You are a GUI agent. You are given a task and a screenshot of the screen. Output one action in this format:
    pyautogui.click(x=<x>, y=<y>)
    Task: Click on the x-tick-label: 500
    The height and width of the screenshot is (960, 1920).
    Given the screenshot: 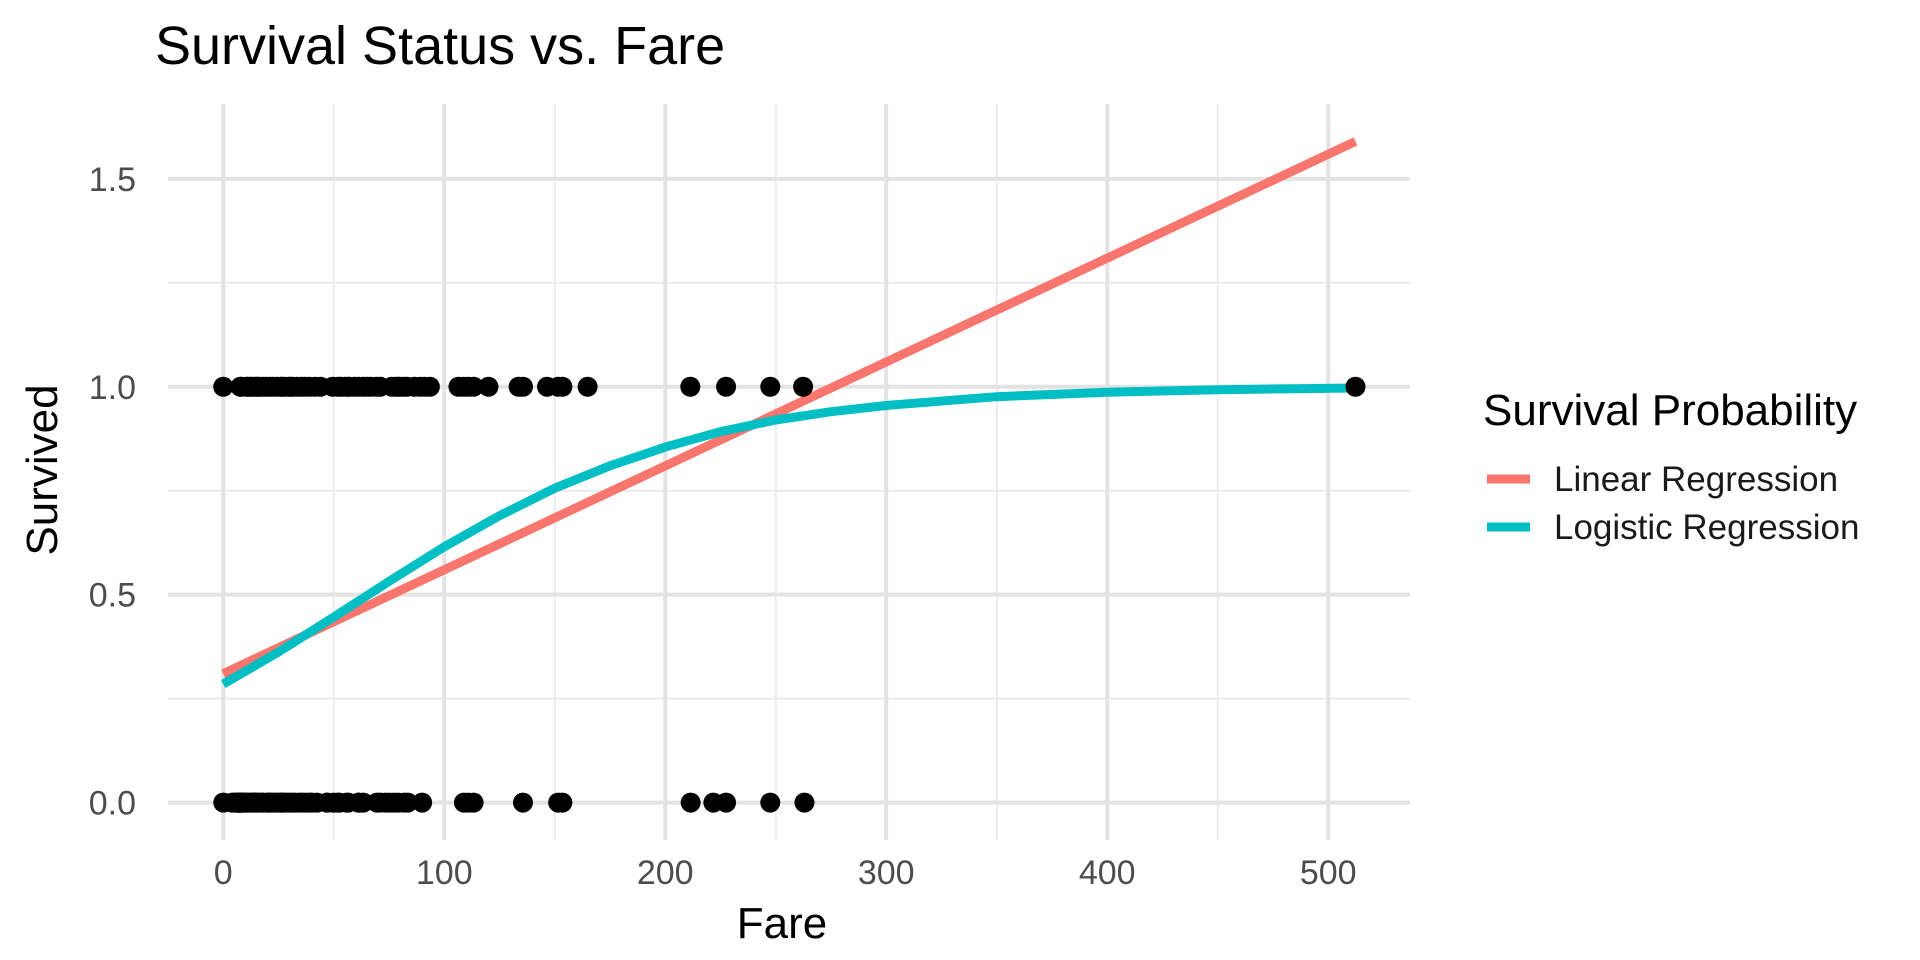 What is the action you would take?
    pyautogui.click(x=1328, y=873)
    